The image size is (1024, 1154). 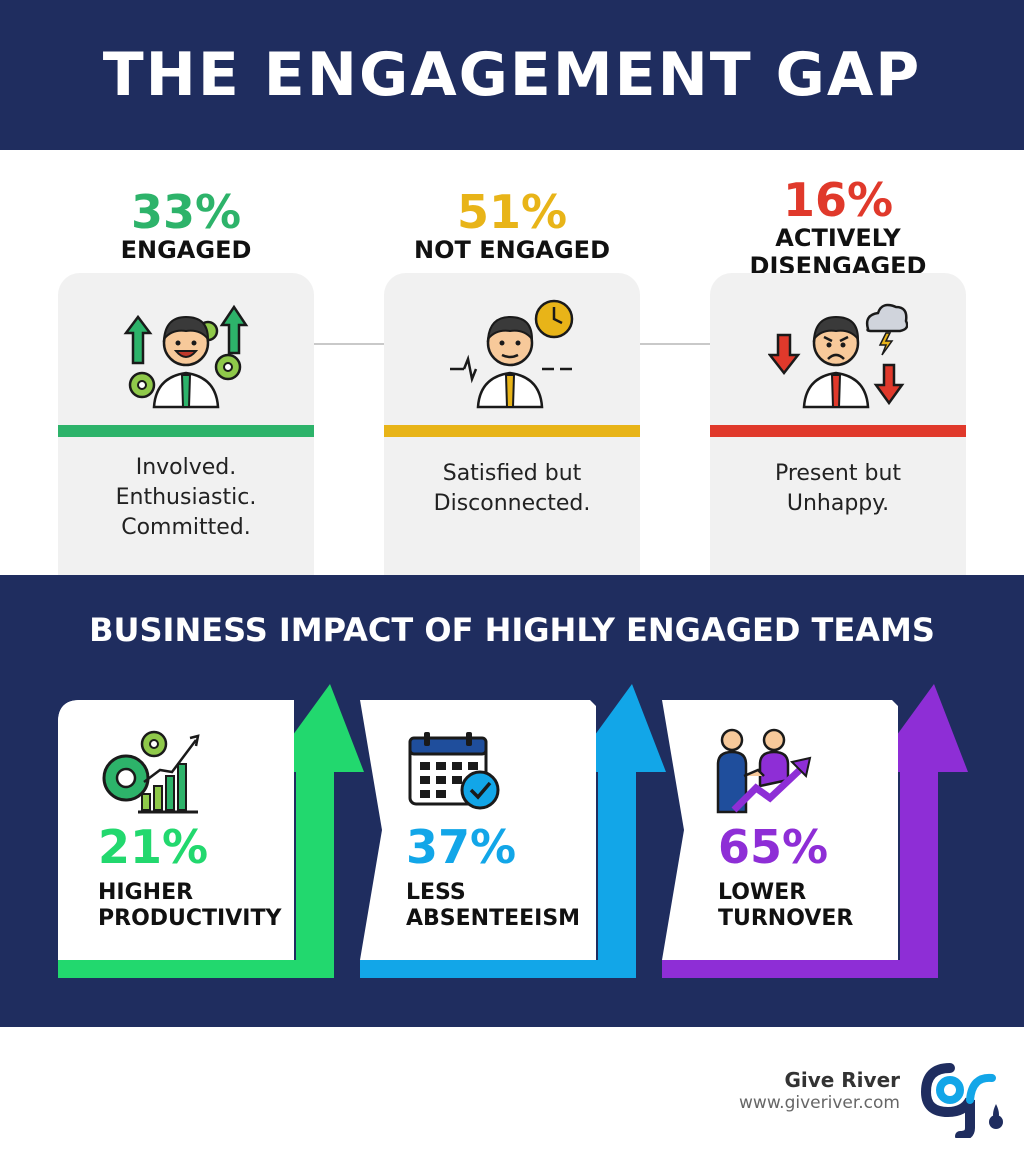 I want to click on stat-engaged: 33% ENGAGED, so click(x=186, y=226).